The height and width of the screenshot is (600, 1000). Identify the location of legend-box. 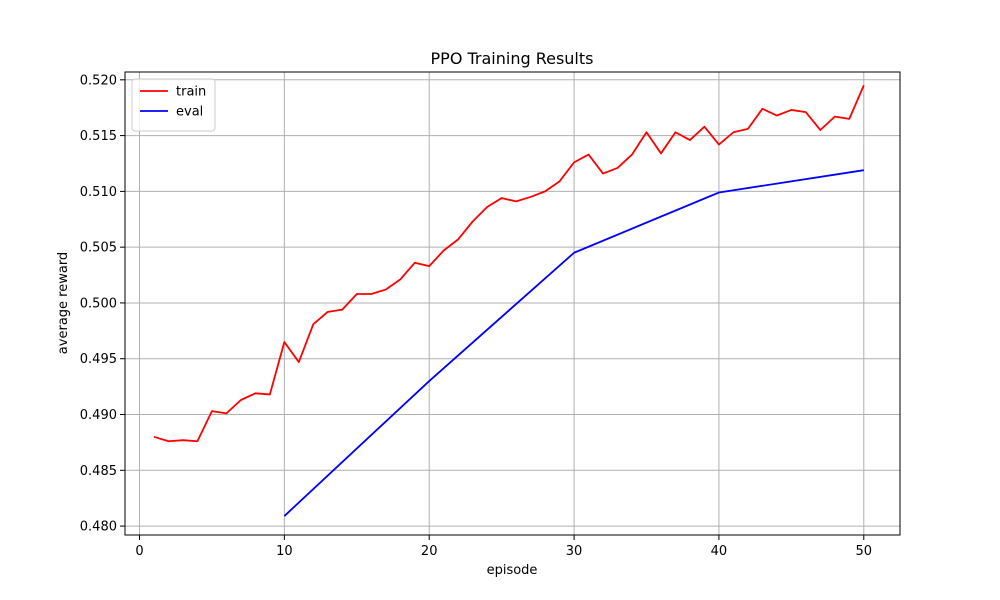
(173, 105).